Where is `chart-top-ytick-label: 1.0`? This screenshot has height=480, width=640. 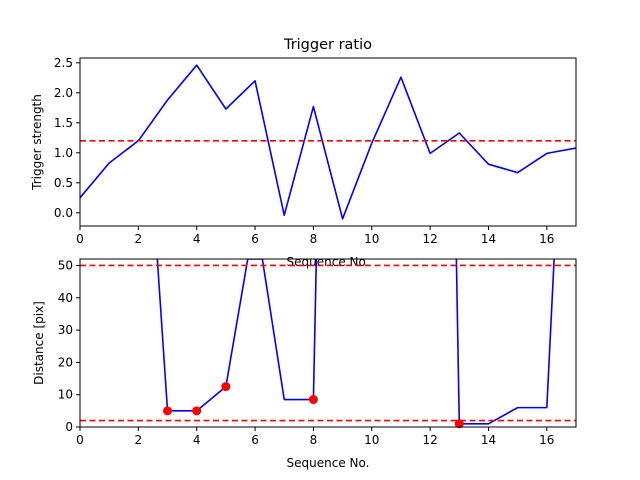
chart-top-ytick-label: 1.0 is located at coordinates (63, 153).